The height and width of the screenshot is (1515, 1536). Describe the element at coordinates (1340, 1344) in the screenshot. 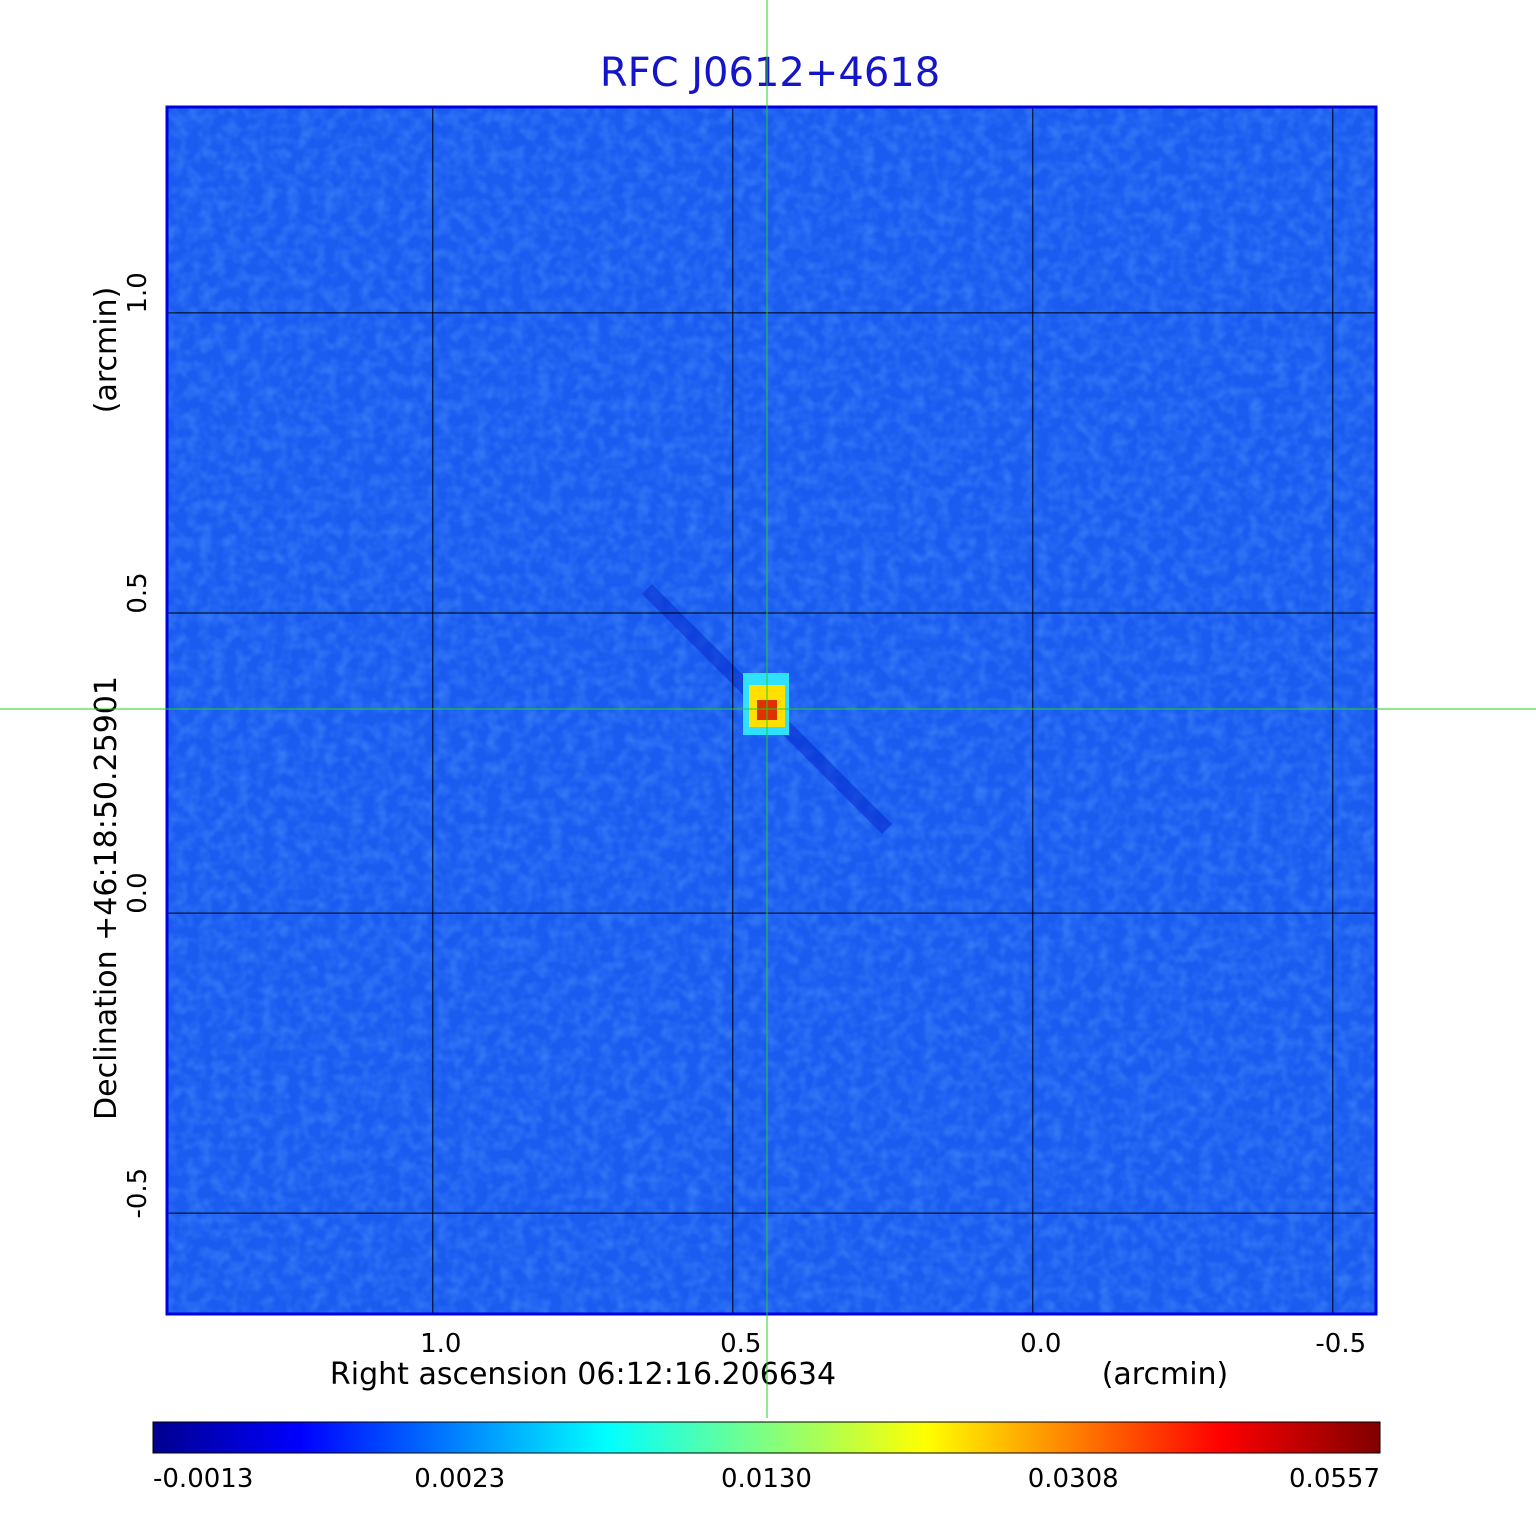

I see `x-tick-label: -0.5` at that location.